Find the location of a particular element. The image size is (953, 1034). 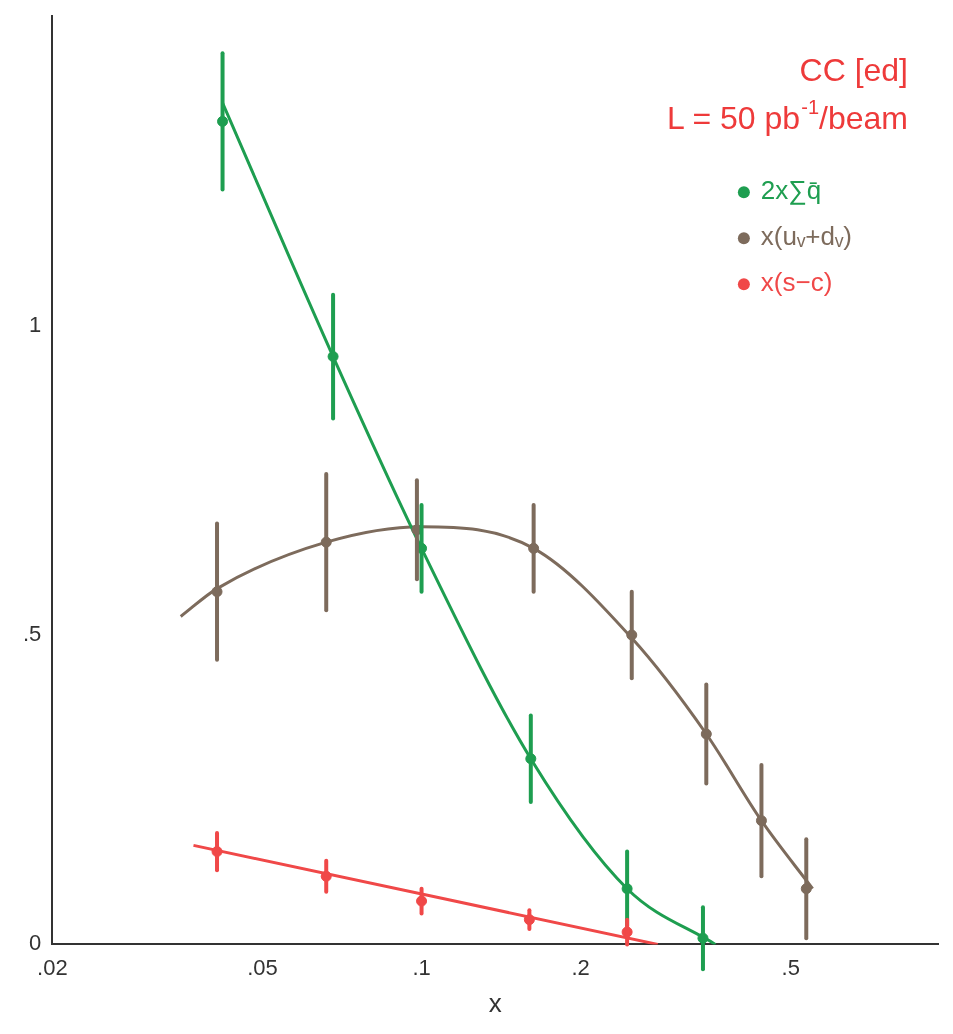

x-tick-label: .2 is located at coordinates (580, 967).